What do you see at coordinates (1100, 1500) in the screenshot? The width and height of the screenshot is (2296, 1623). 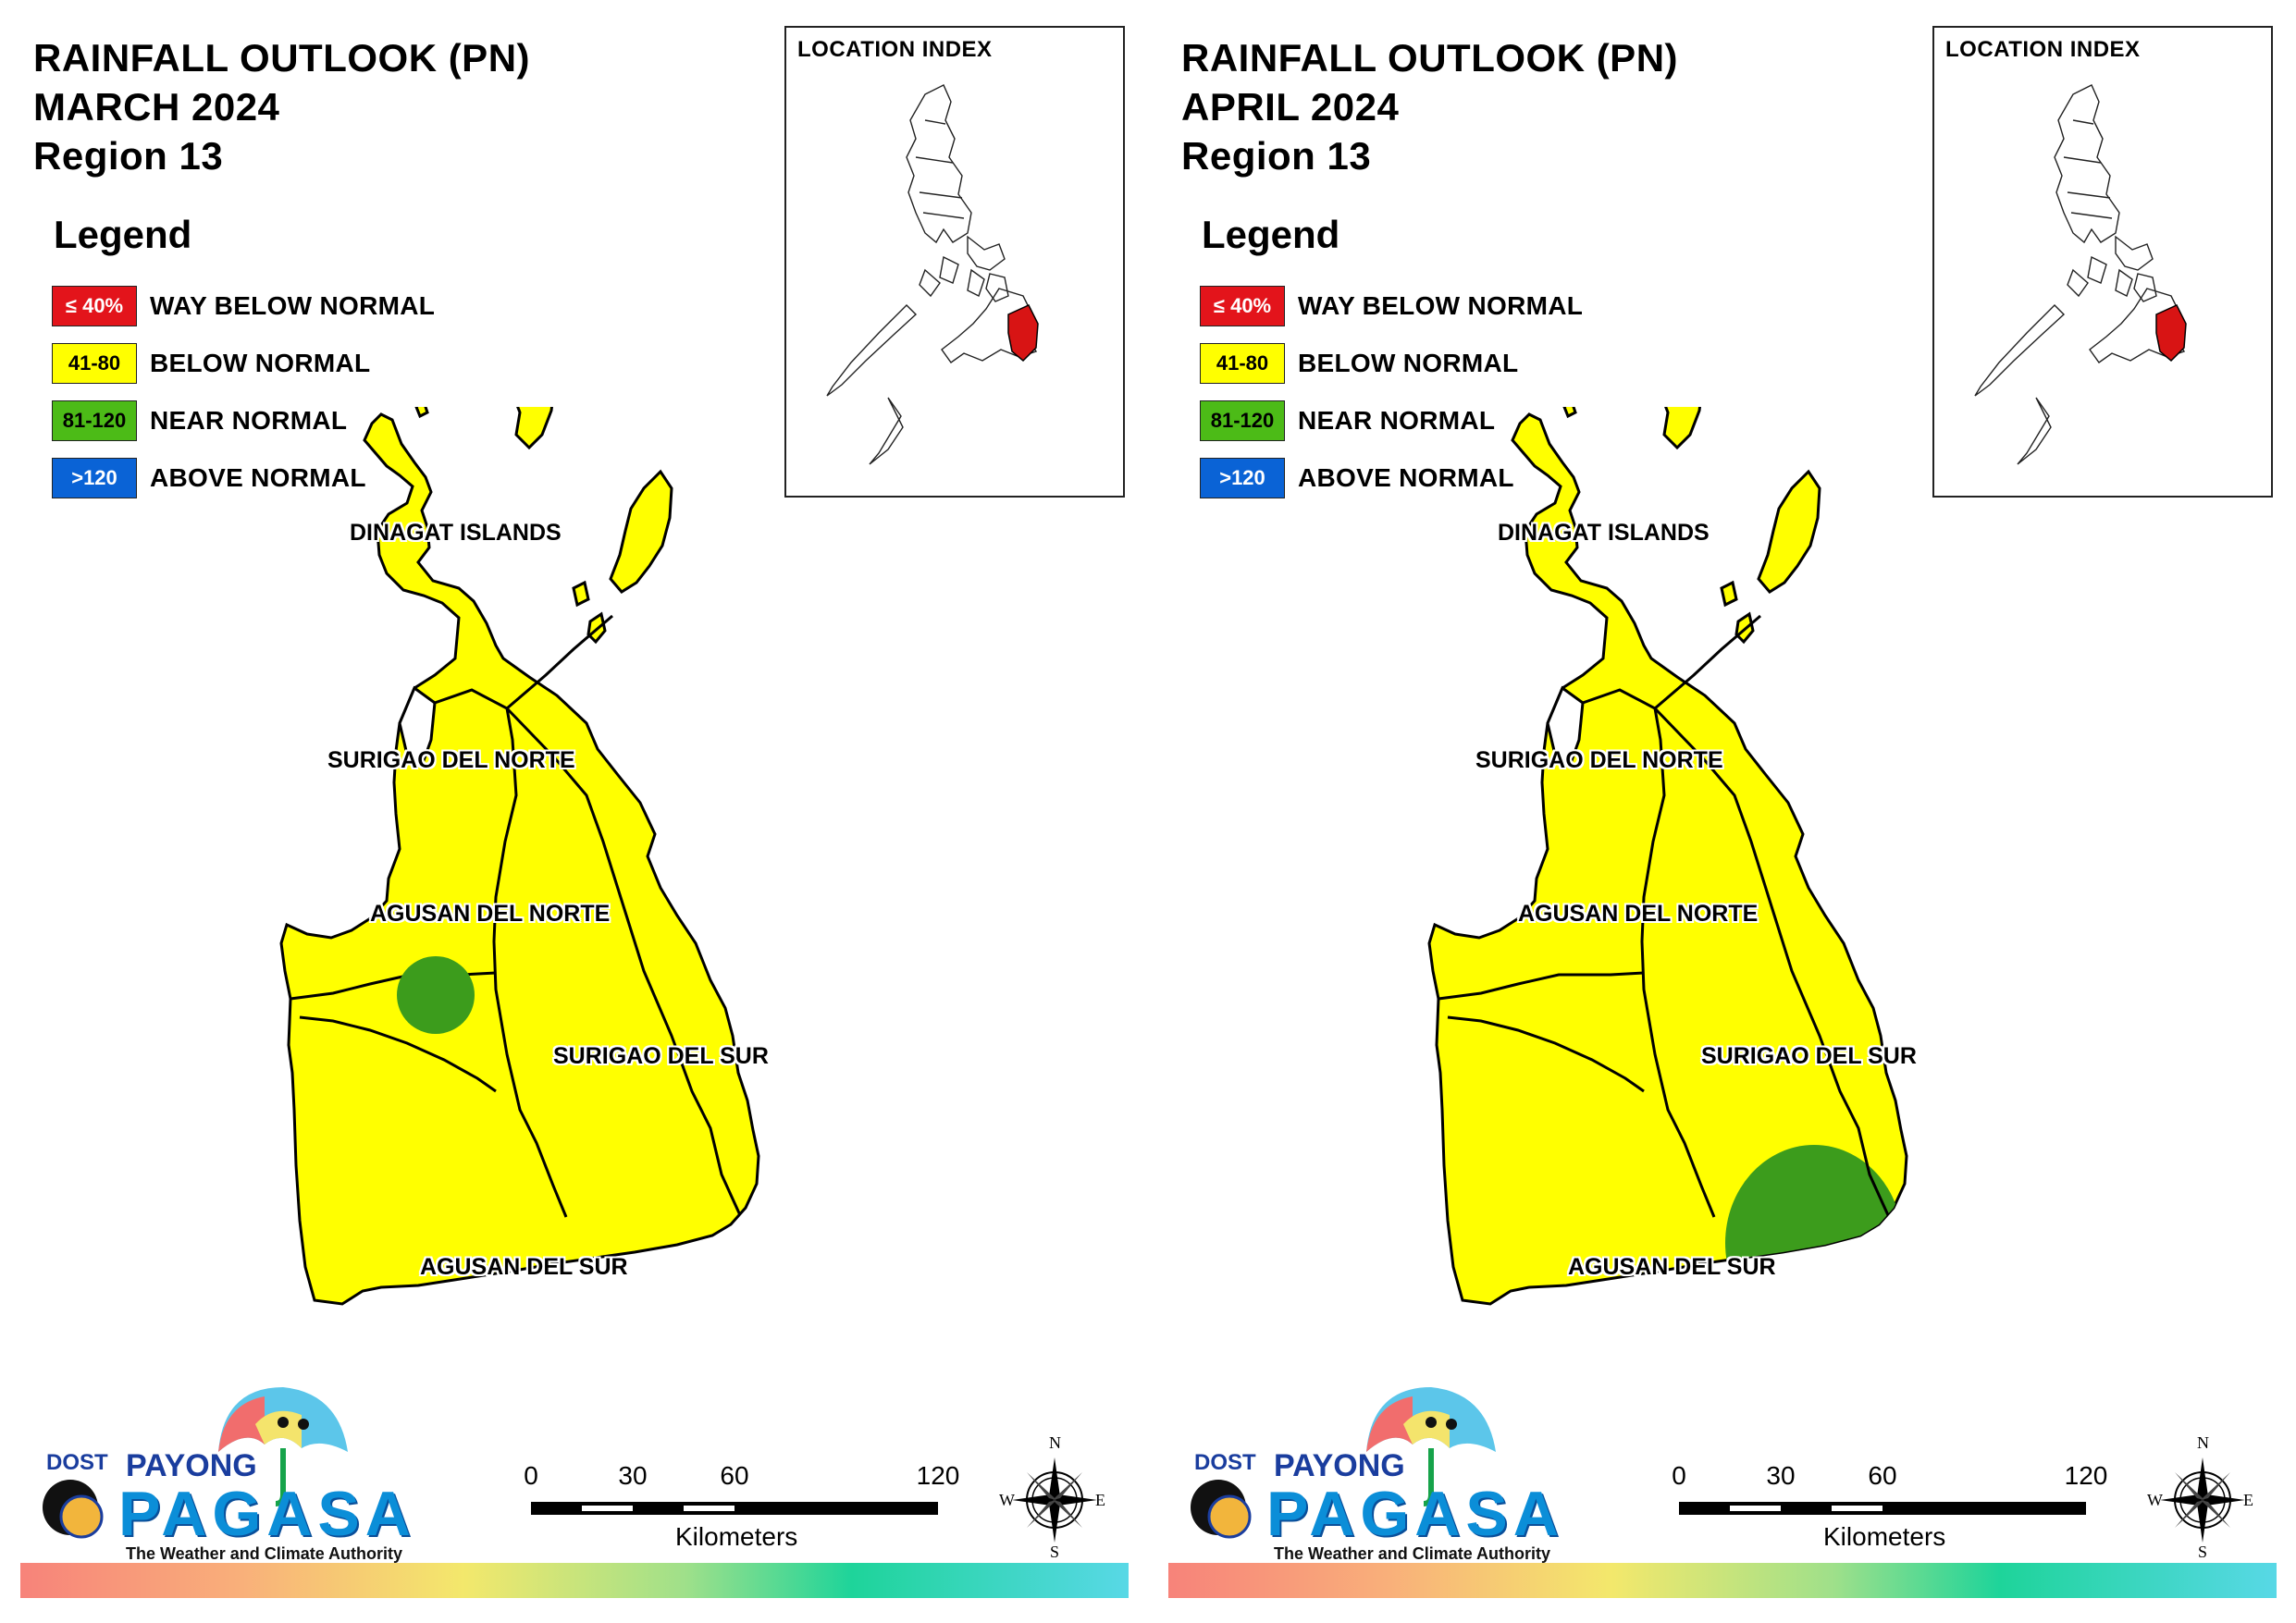 I see `compass-e: E` at bounding box center [1100, 1500].